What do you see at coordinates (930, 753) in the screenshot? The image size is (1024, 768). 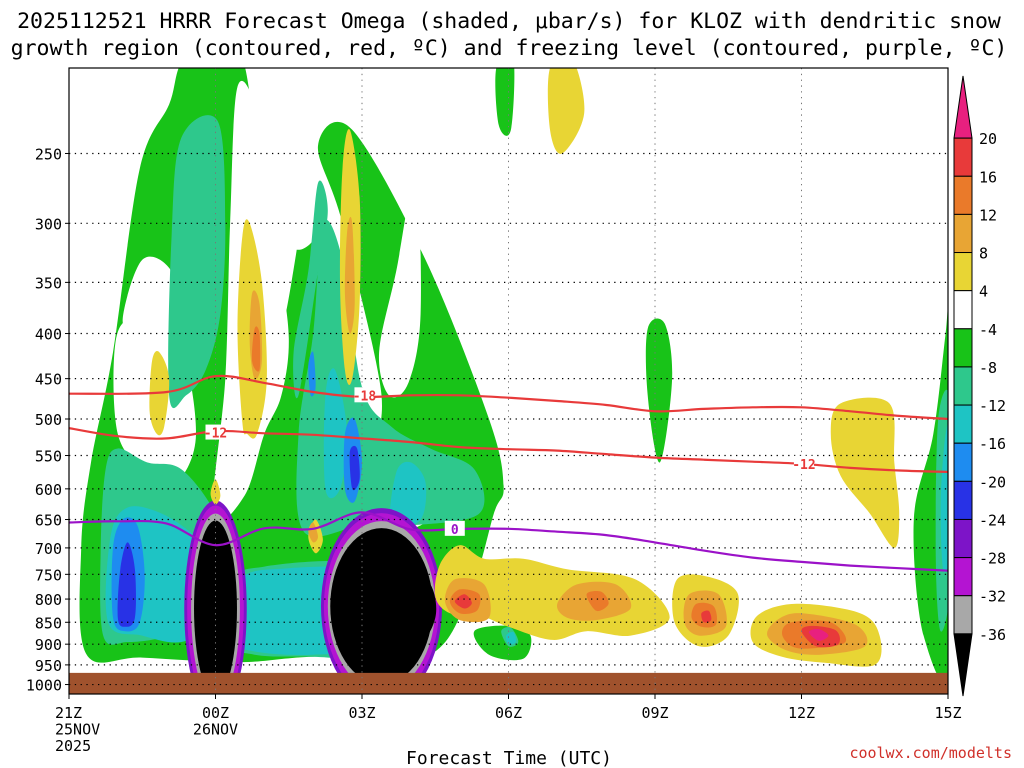 I see `credit-link: coolwx.com/modelts` at bounding box center [930, 753].